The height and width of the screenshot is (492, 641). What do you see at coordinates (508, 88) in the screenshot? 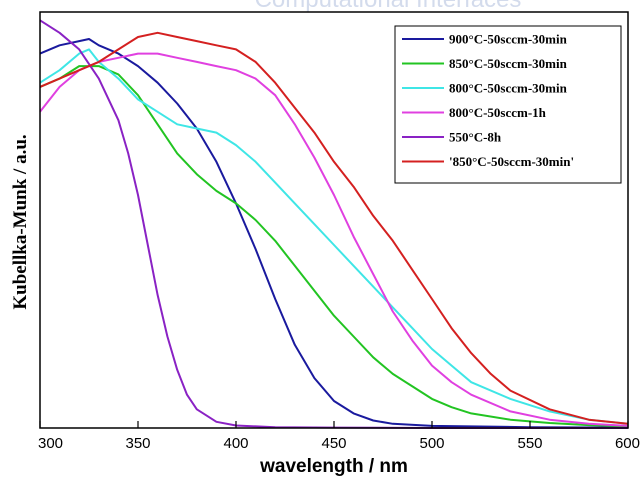
I see `legend-label-2: 800°C-50sccm-30min` at bounding box center [508, 88].